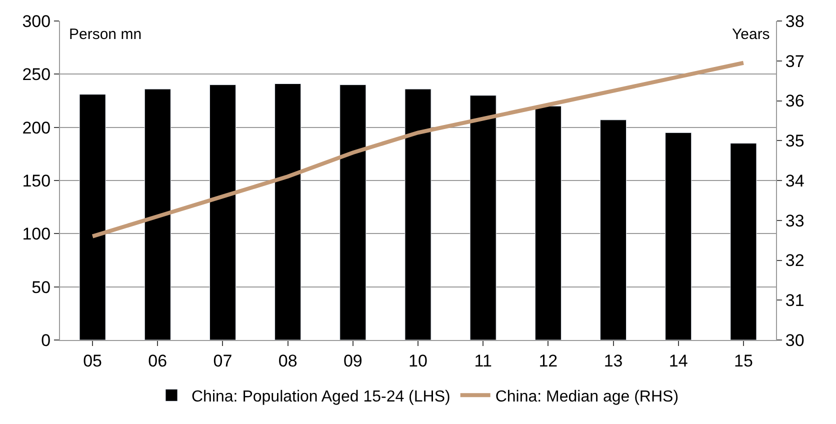 The height and width of the screenshot is (424, 836). Describe the element at coordinates (743, 360) in the screenshot. I see `x-tick-label: 15` at that location.